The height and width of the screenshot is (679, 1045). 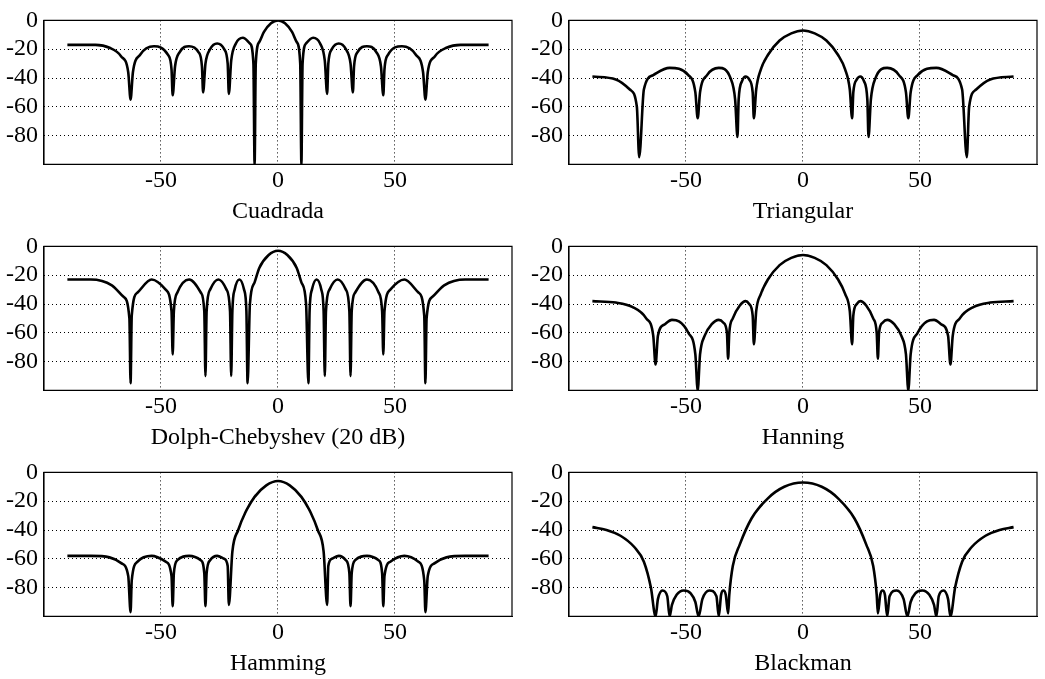 What do you see at coordinates (803, 209) in the screenshot?
I see `x-axis-title: Triangular` at bounding box center [803, 209].